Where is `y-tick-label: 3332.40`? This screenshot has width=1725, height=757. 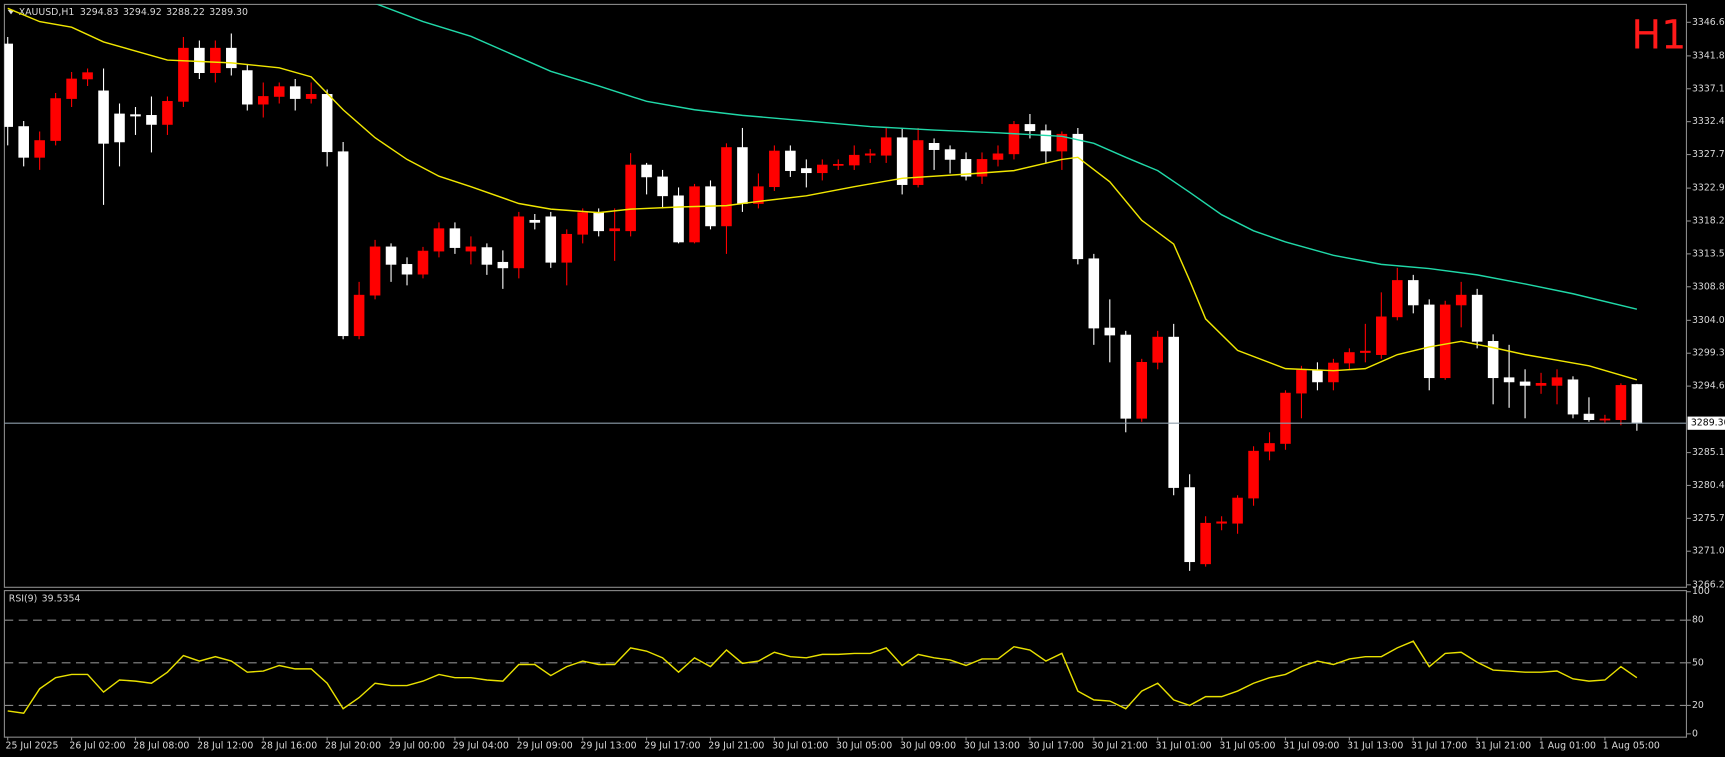 y-tick-label: 3332.40 is located at coordinates (1708, 121).